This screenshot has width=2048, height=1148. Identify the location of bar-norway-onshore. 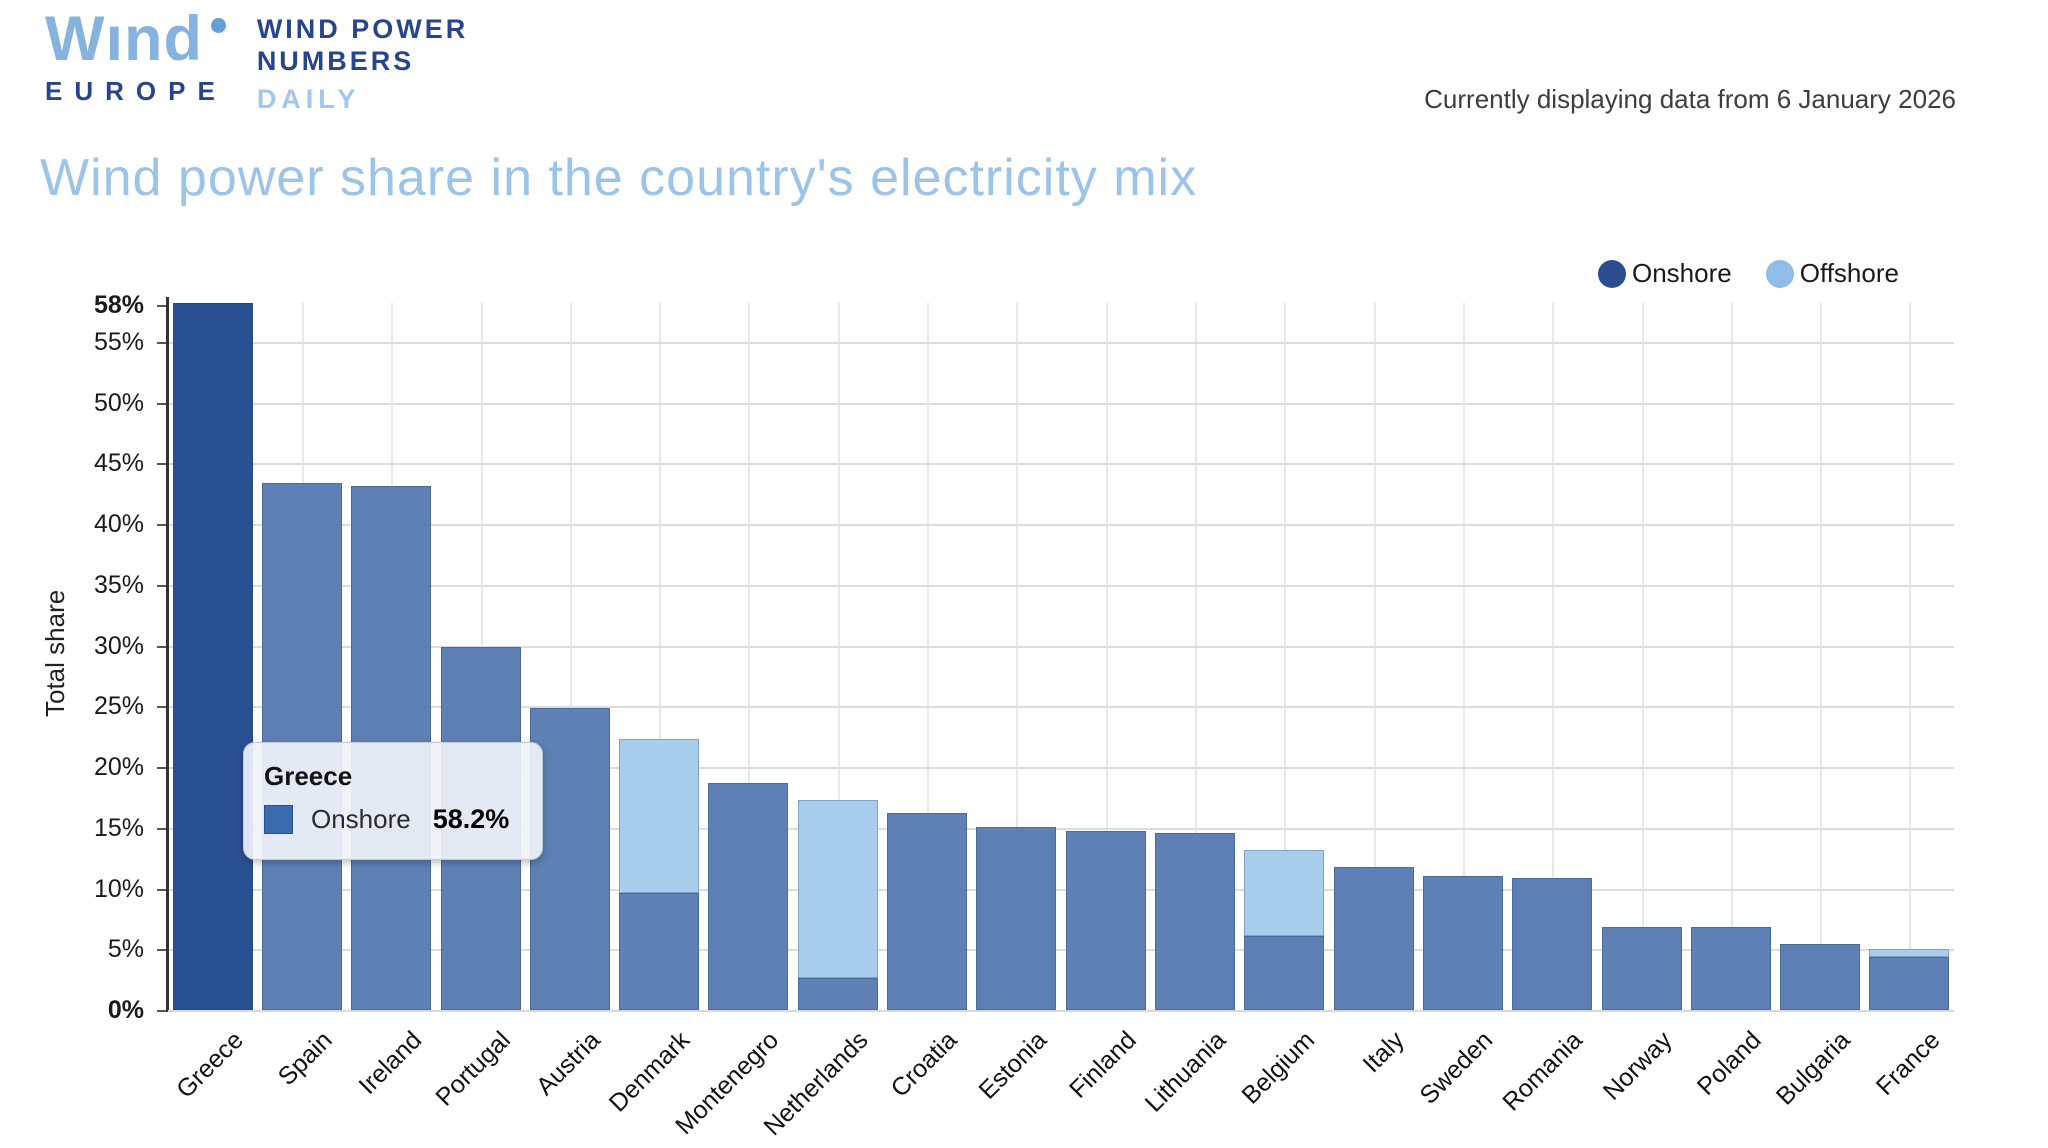
(1641, 968).